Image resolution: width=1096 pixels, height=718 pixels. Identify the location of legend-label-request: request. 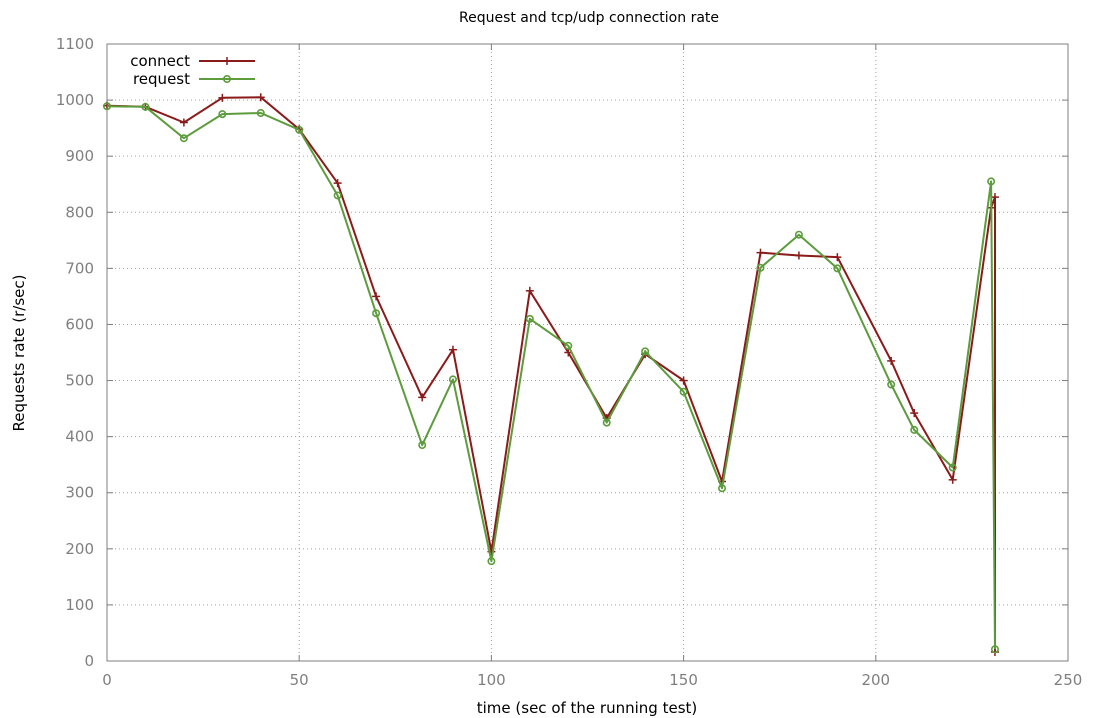
(161, 79).